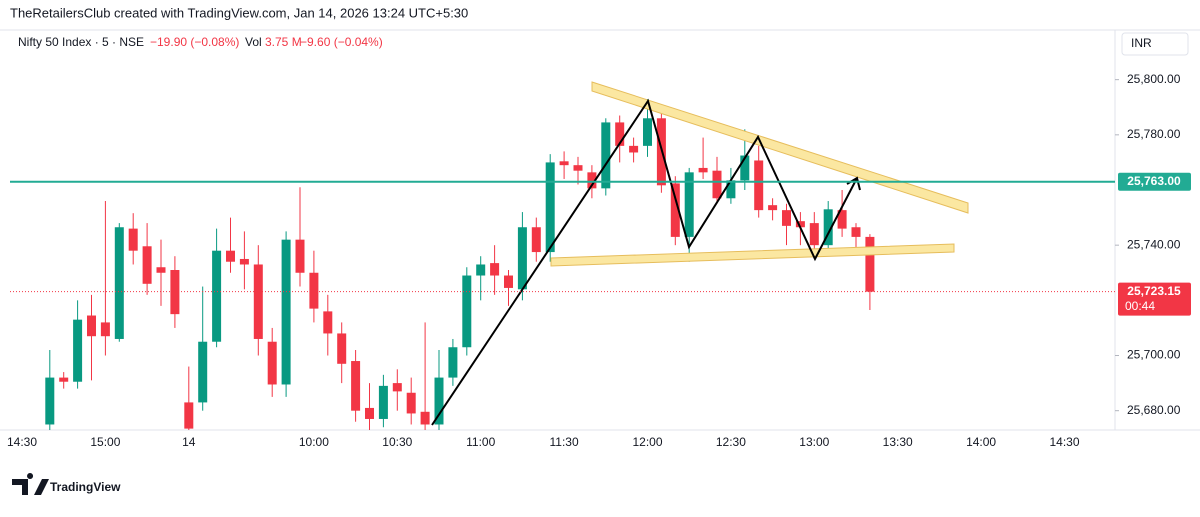 The image size is (1200, 517). I want to click on x-tick-label: 10:00, so click(314, 442).